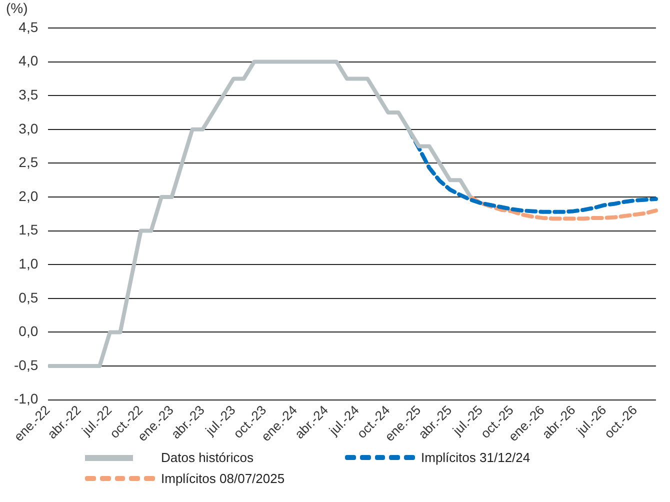  I want to click on y-tick-label: 1,0, so click(28, 263).